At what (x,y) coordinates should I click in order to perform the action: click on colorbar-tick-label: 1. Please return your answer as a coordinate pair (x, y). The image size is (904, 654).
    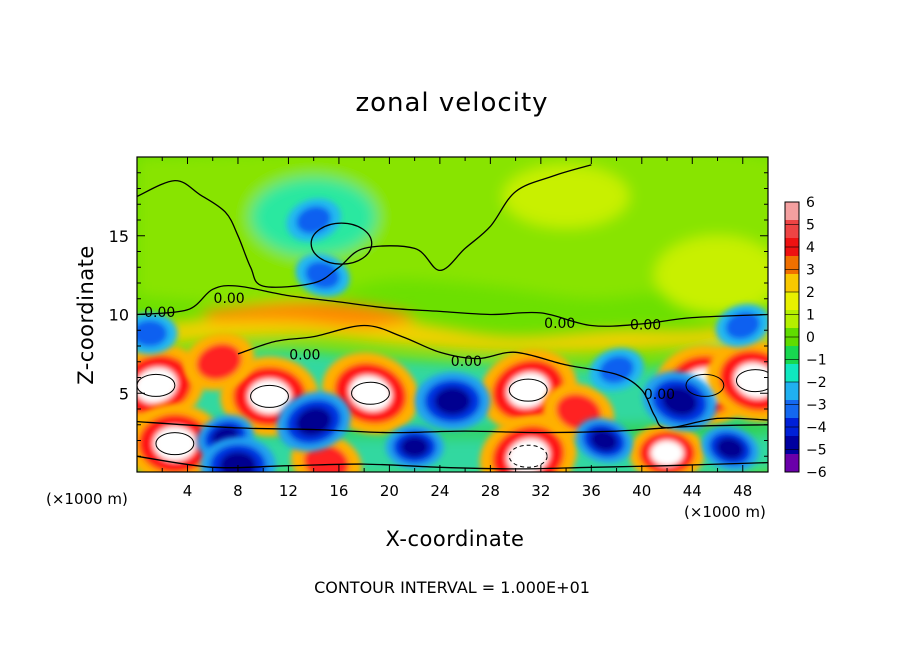
    Looking at the image, I should click on (810, 316).